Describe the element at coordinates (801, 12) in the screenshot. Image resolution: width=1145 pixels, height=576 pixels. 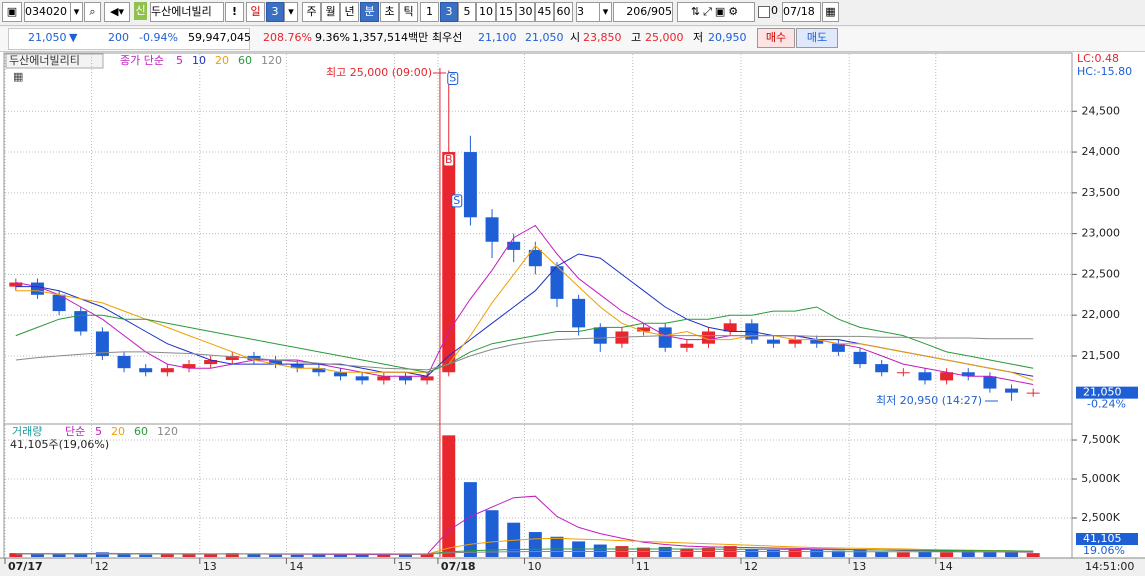
I see `date-input: 07/18` at that location.